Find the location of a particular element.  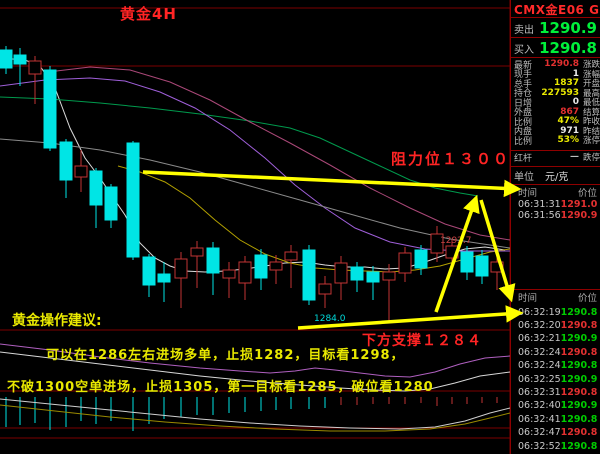

quote-value: 971 is located at coordinates (569, 130).